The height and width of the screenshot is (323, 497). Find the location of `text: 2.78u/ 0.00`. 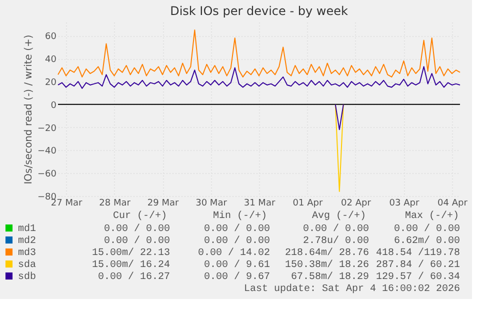

text: 2.78u/ 0.00 is located at coordinates (335, 241).